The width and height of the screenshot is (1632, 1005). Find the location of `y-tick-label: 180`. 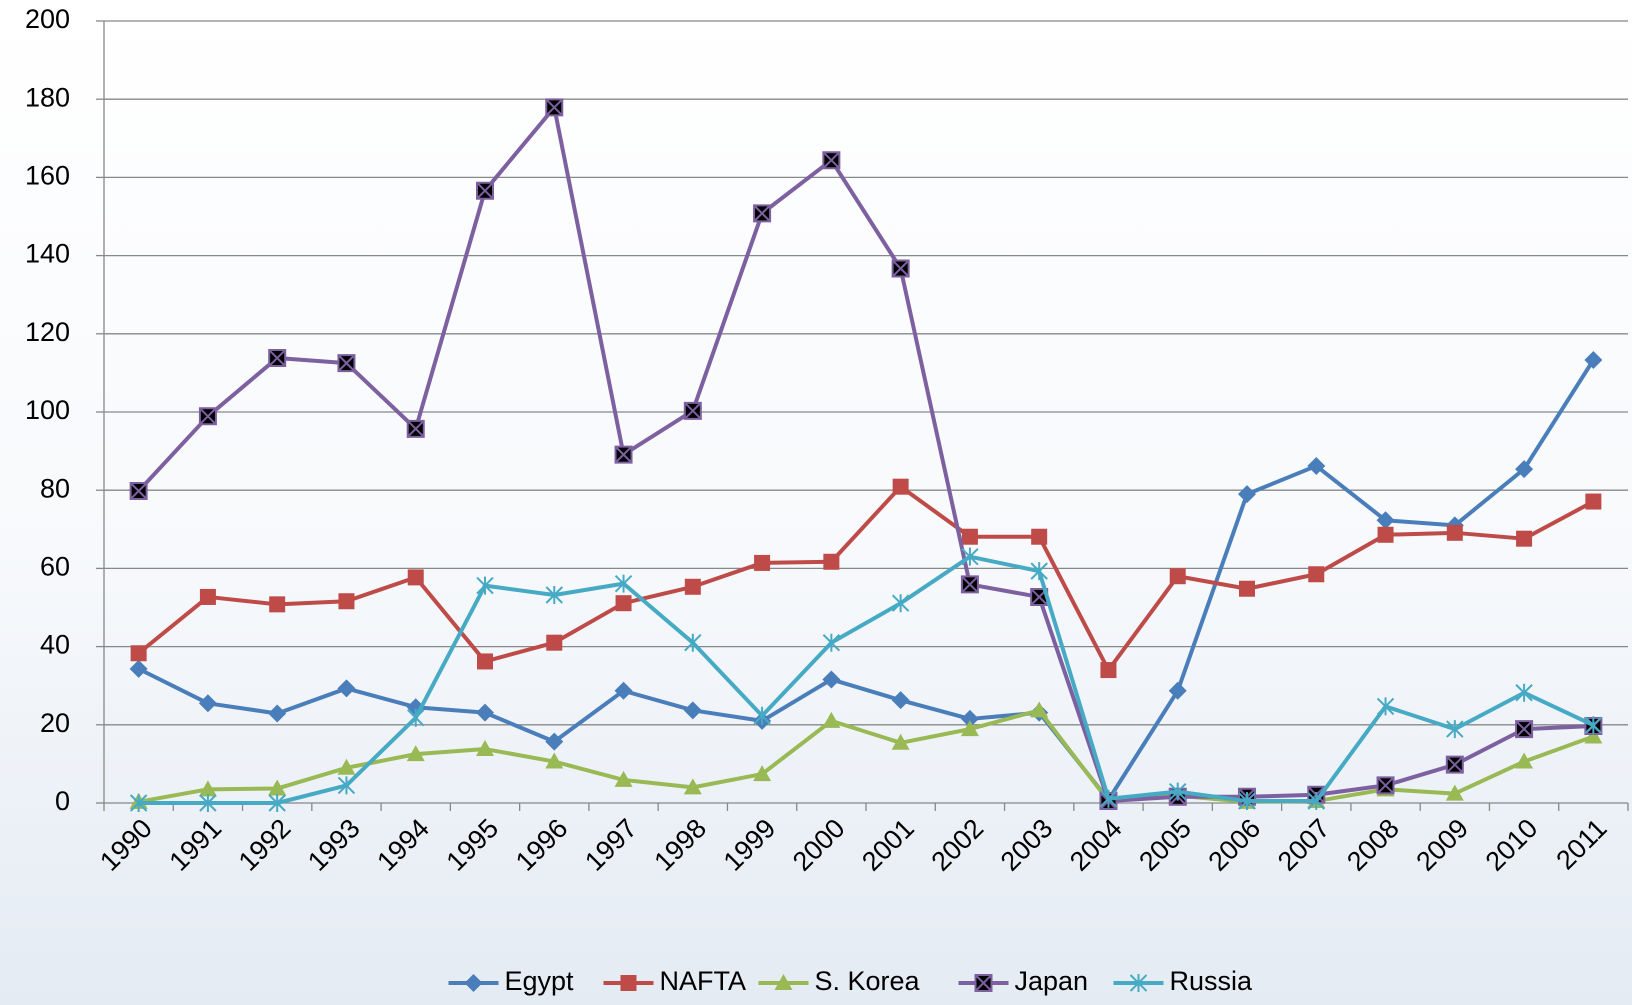

y-tick-label: 180 is located at coordinates (47, 97).